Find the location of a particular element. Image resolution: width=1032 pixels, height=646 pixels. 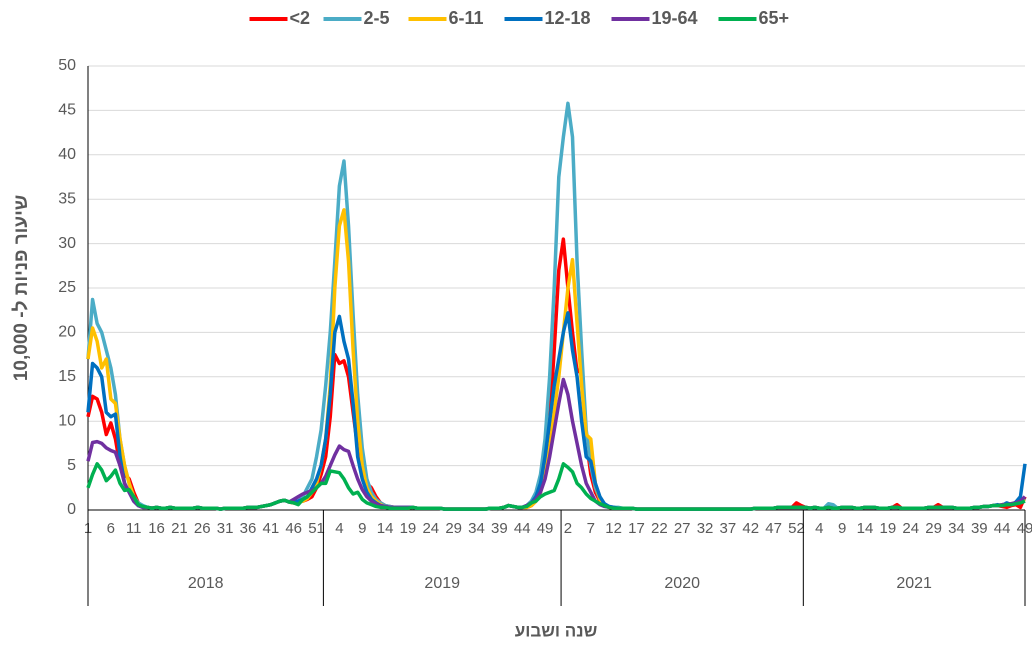

legend-label: 2-5 is located at coordinates (377, 18).